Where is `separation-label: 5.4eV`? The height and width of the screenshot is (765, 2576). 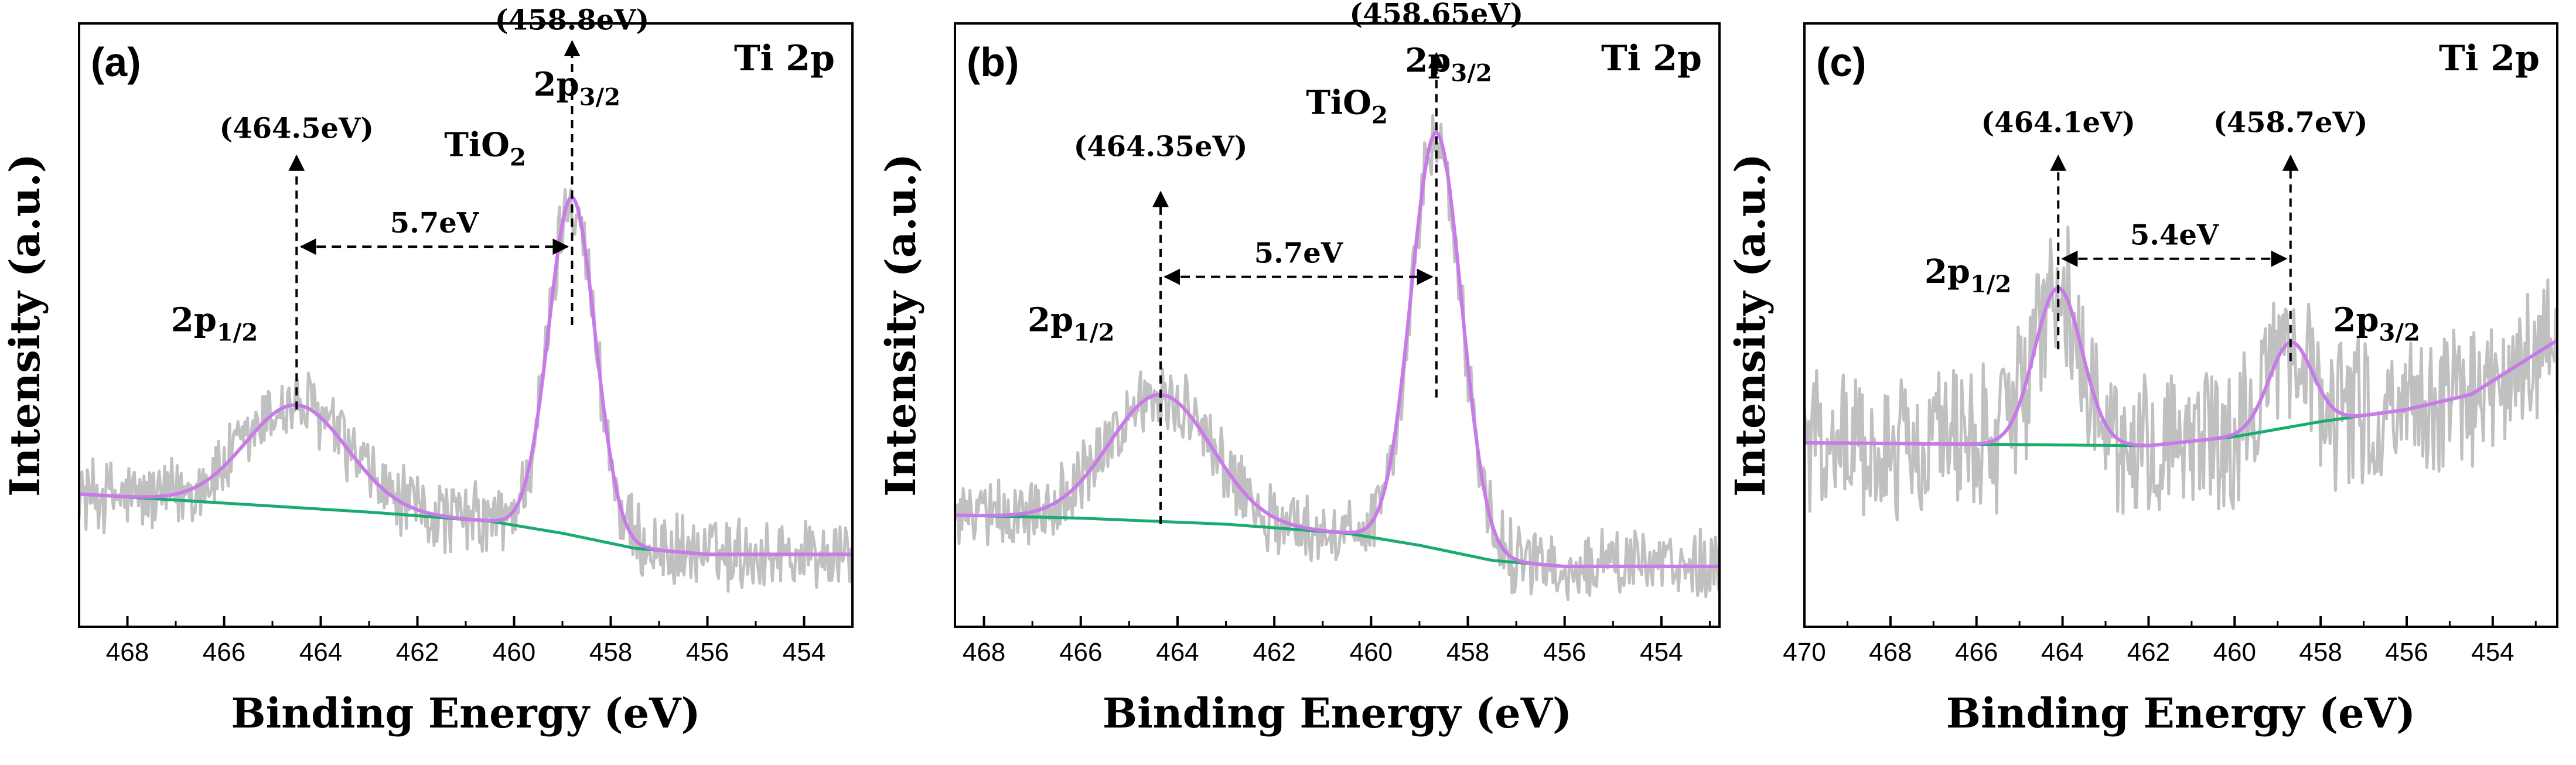 separation-label: 5.4eV is located at coordinates (2174, 235).